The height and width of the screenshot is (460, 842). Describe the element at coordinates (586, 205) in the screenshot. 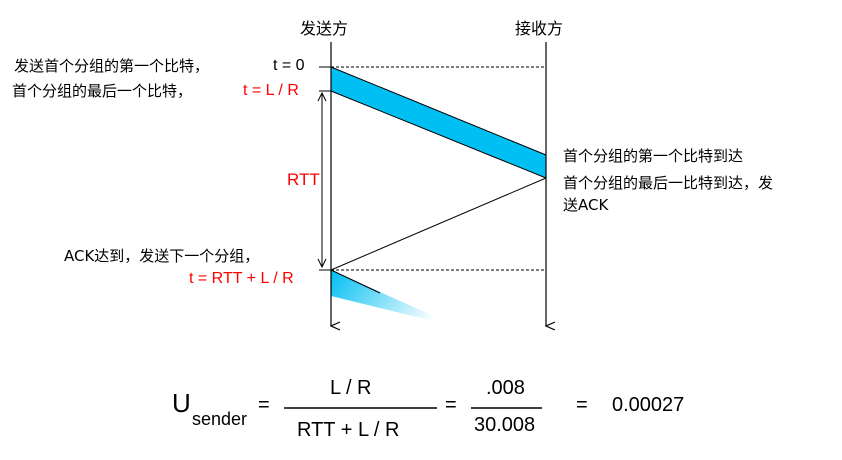

I see `send-ack-label: 送ACK` at that location.